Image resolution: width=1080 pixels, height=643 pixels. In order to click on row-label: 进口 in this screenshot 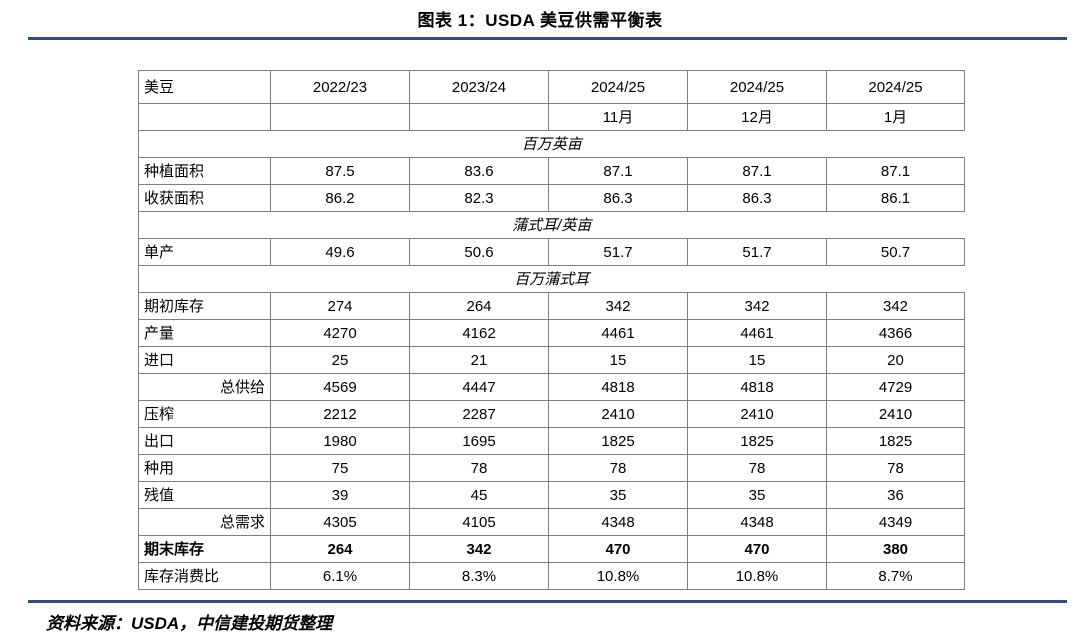, I will do `click(204, 360)`.